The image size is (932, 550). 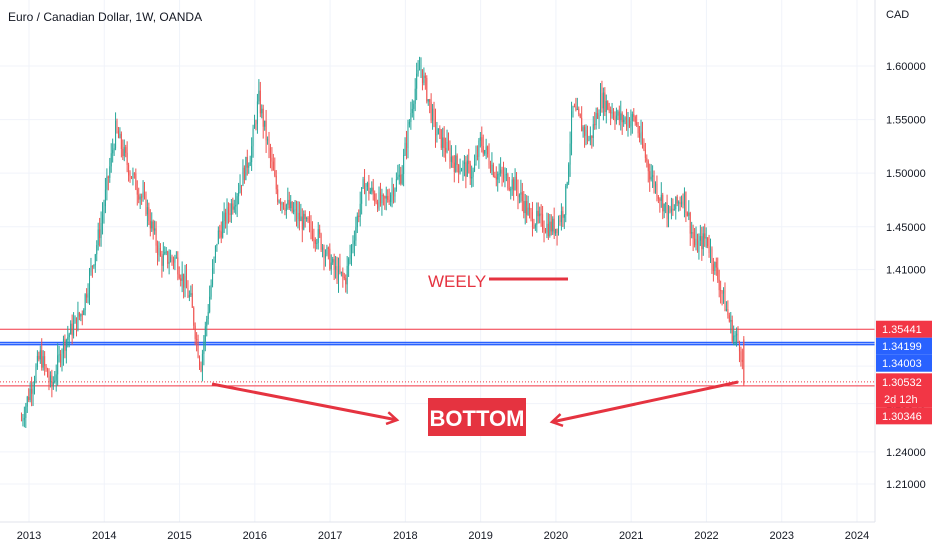 What do you see at coordinates (466, 536) in the screenshot?
I see `time-scale-background` at bounding box center [466, 536].